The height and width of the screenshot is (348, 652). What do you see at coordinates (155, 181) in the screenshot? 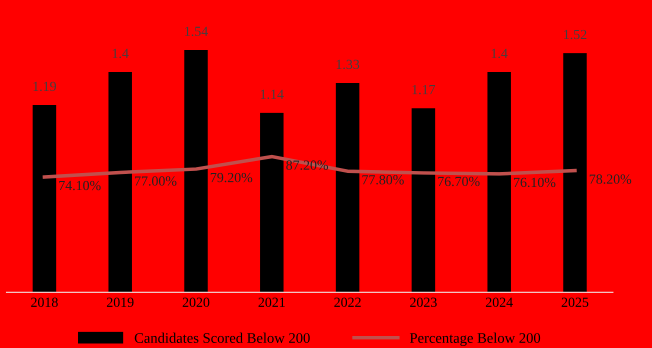
I see `data-label: 77.00%` at bounding box center [155, 181].